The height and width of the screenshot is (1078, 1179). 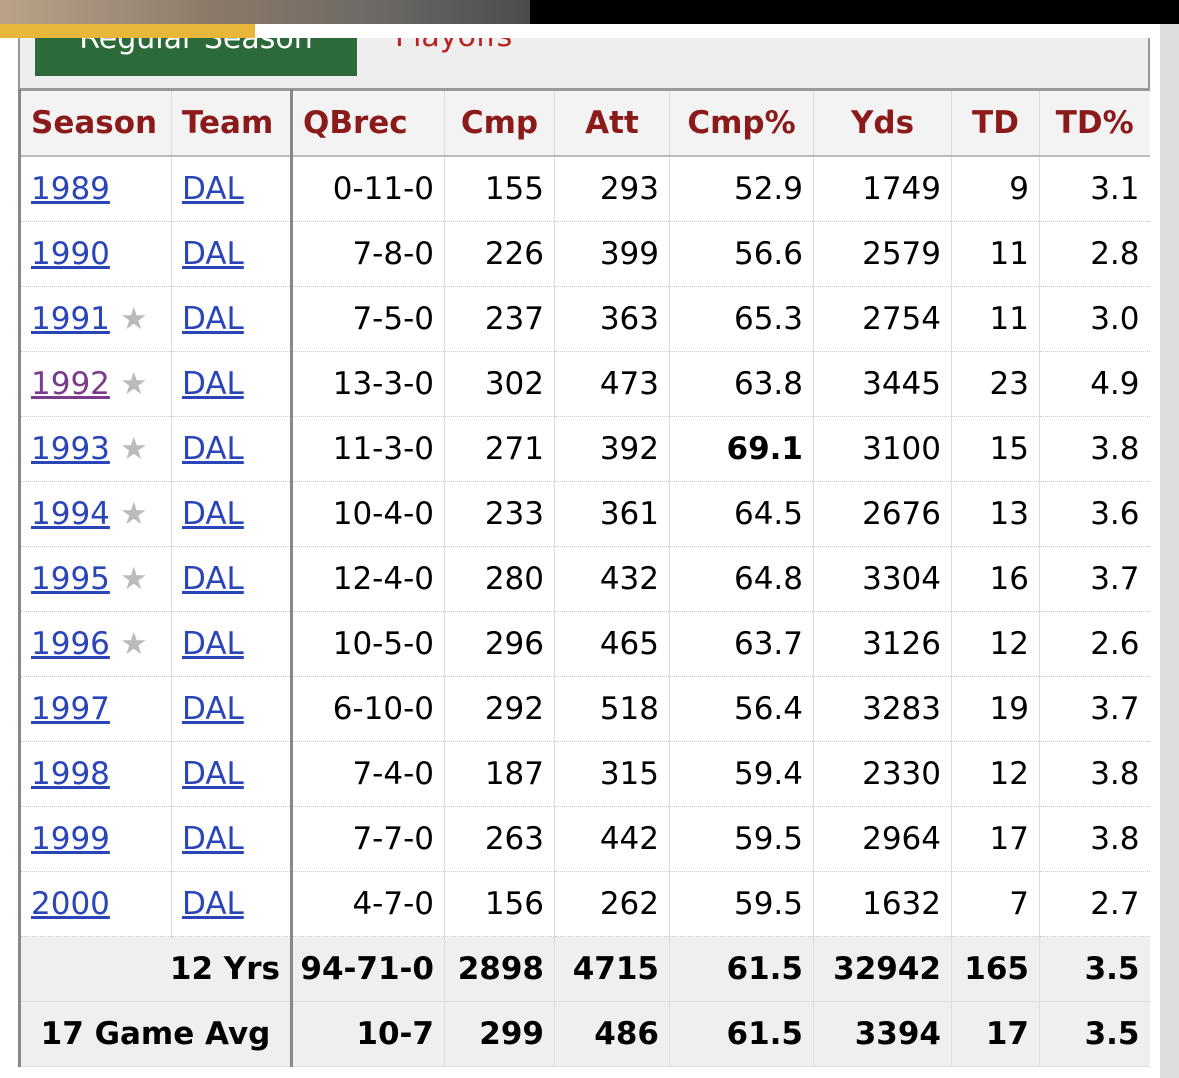 What do you see at coordinates (901, 709) in the screenshot?
I see `cell-text: 3283` at bounding box center [901, 709].